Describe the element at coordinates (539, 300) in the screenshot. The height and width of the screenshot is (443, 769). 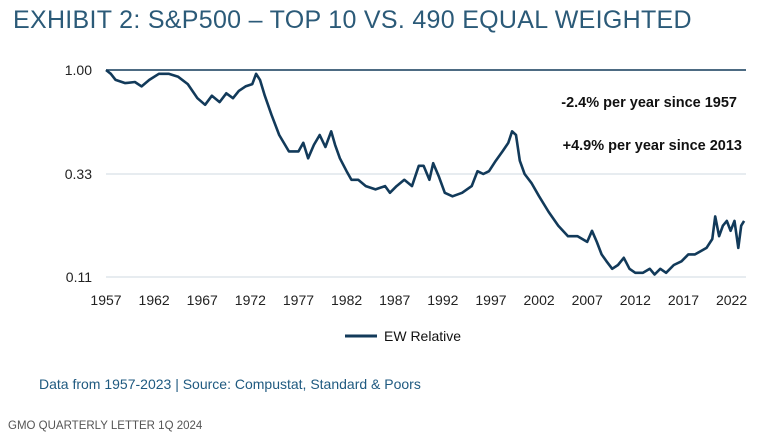
I see `x-tick-label: 2002` at that location.